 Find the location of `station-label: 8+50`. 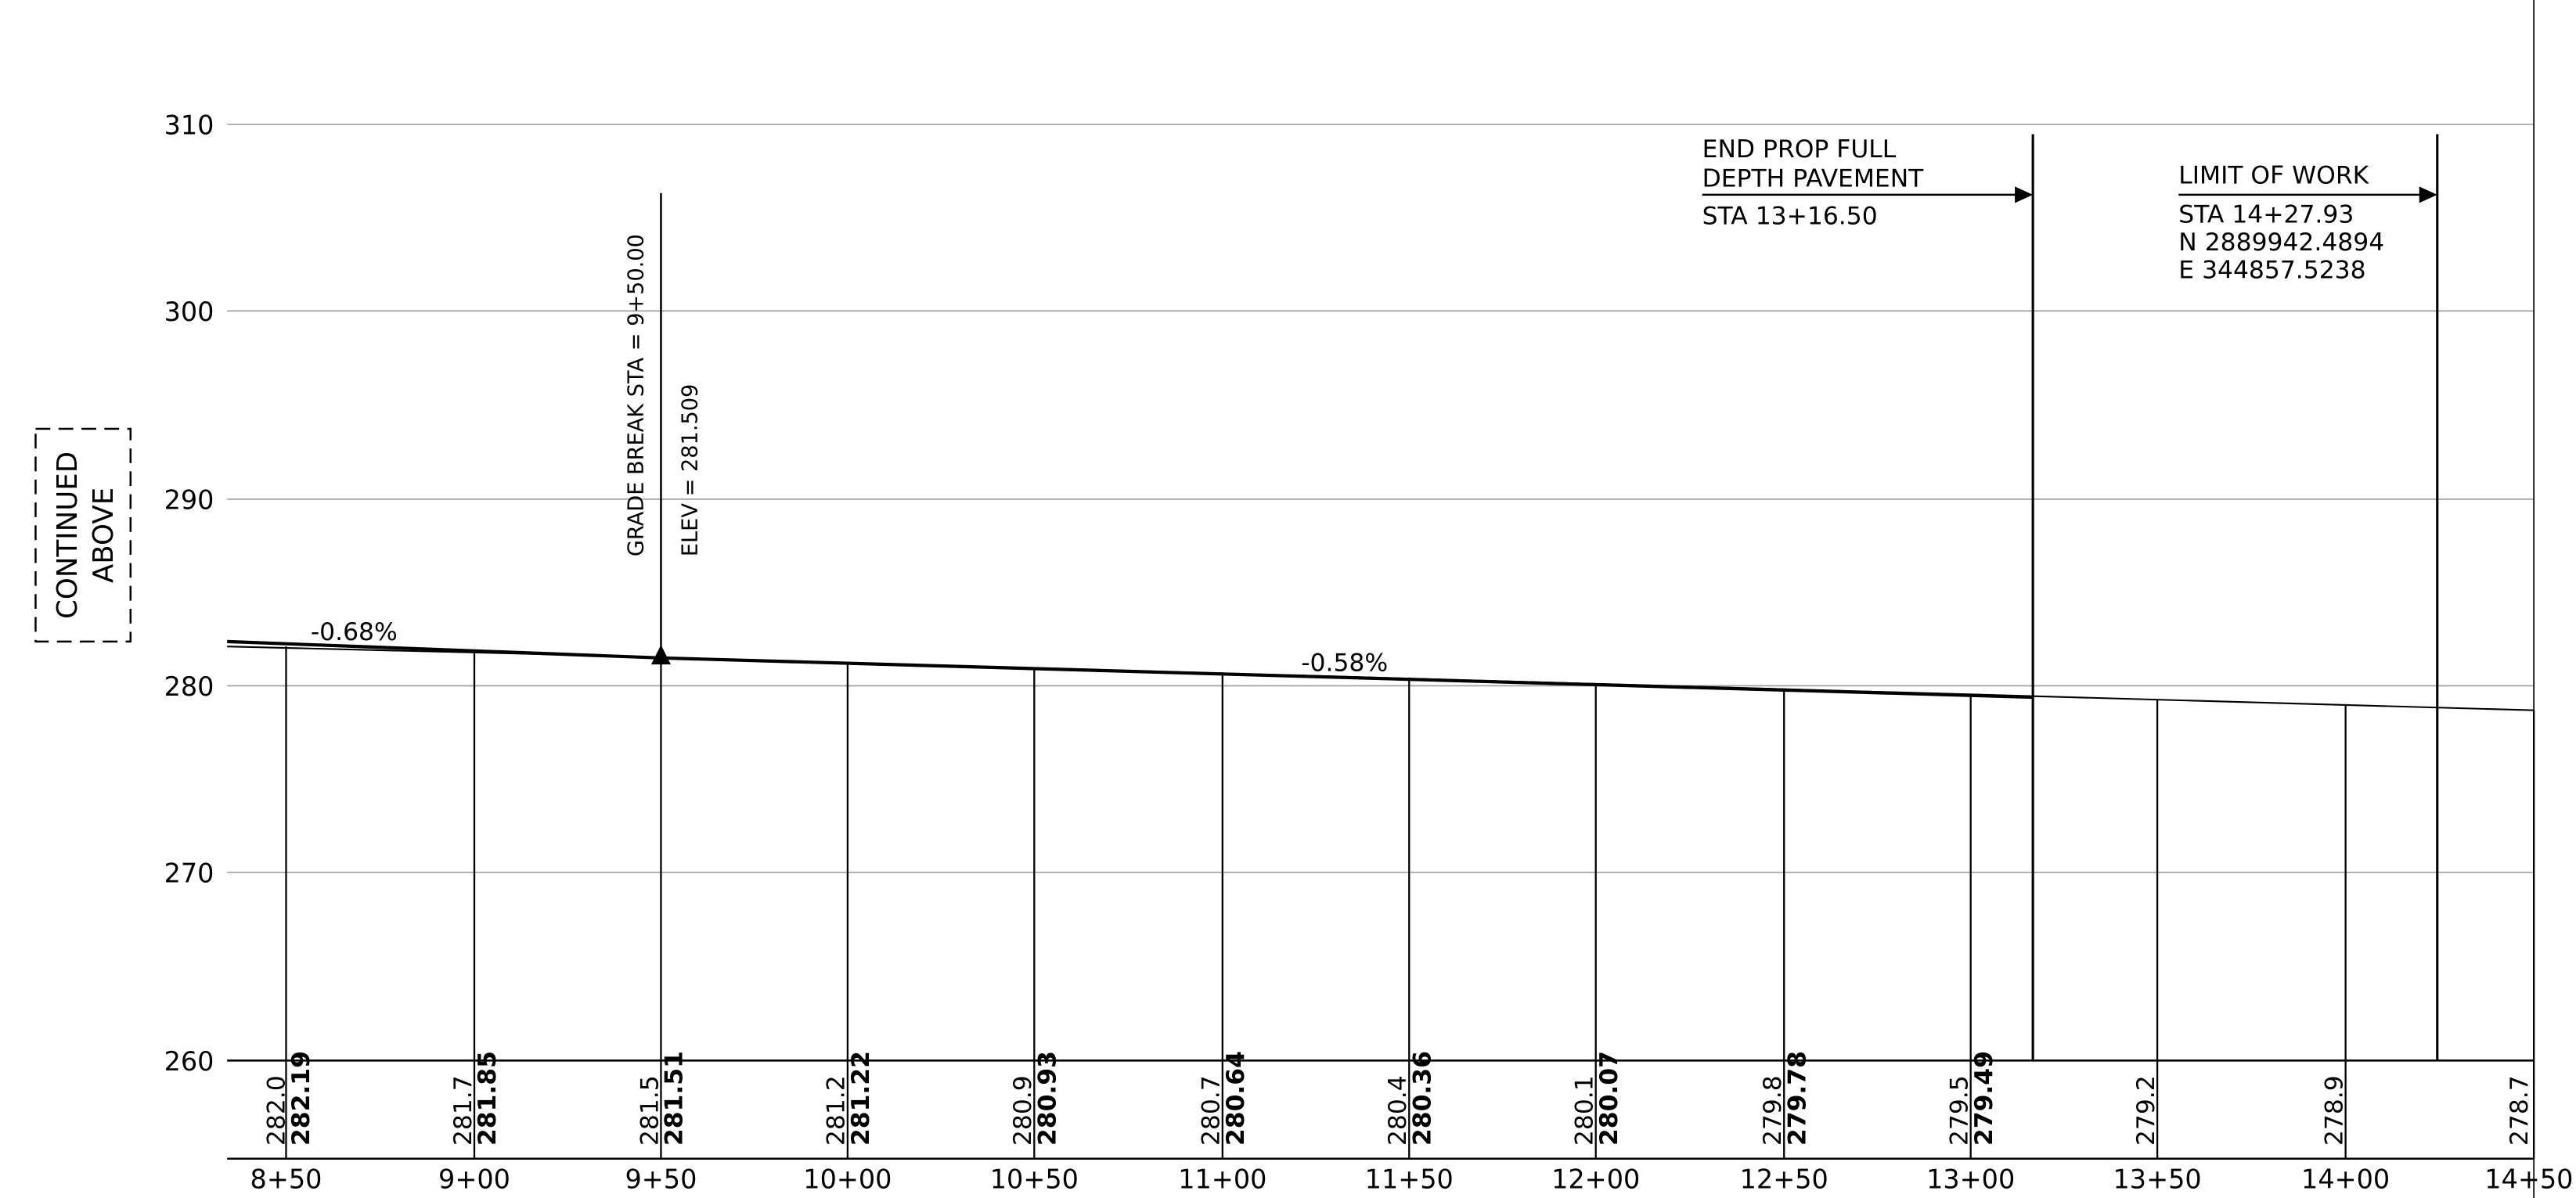

station-label: 8+50 is located at coordinates (286, 1179).